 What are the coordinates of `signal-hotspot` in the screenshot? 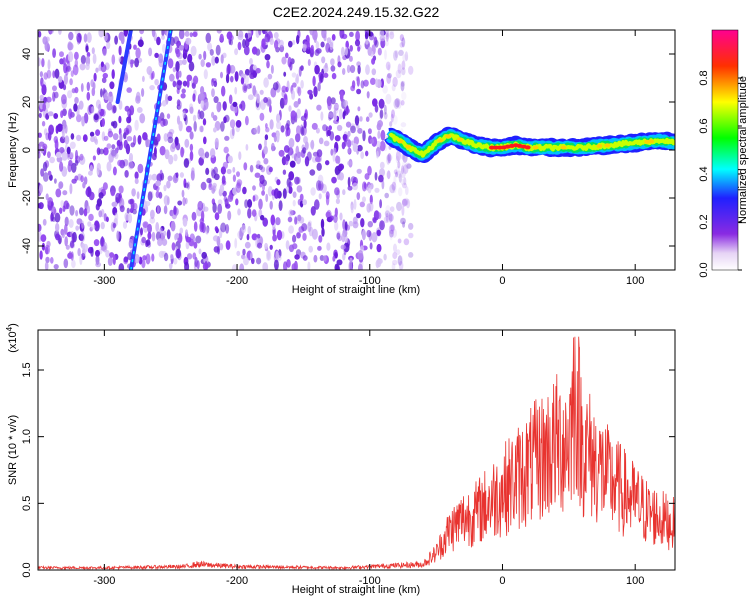 It's located at (527, 147).